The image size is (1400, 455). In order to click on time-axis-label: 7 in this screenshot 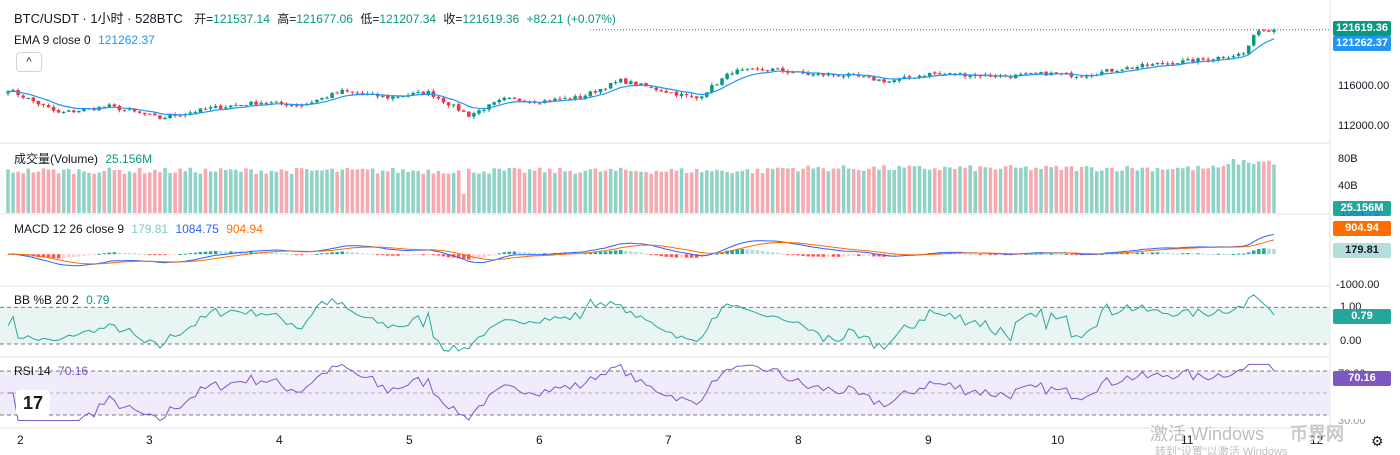, I will do `click(668, 440)`.